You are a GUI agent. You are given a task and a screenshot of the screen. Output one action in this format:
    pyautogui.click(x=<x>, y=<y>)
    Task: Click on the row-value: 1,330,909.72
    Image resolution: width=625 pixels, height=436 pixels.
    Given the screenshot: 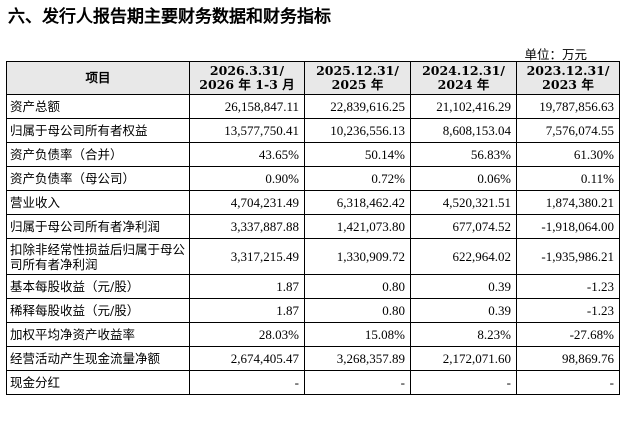 What is the action you would take?
    pyautogui.click(x=357, y=256)
    